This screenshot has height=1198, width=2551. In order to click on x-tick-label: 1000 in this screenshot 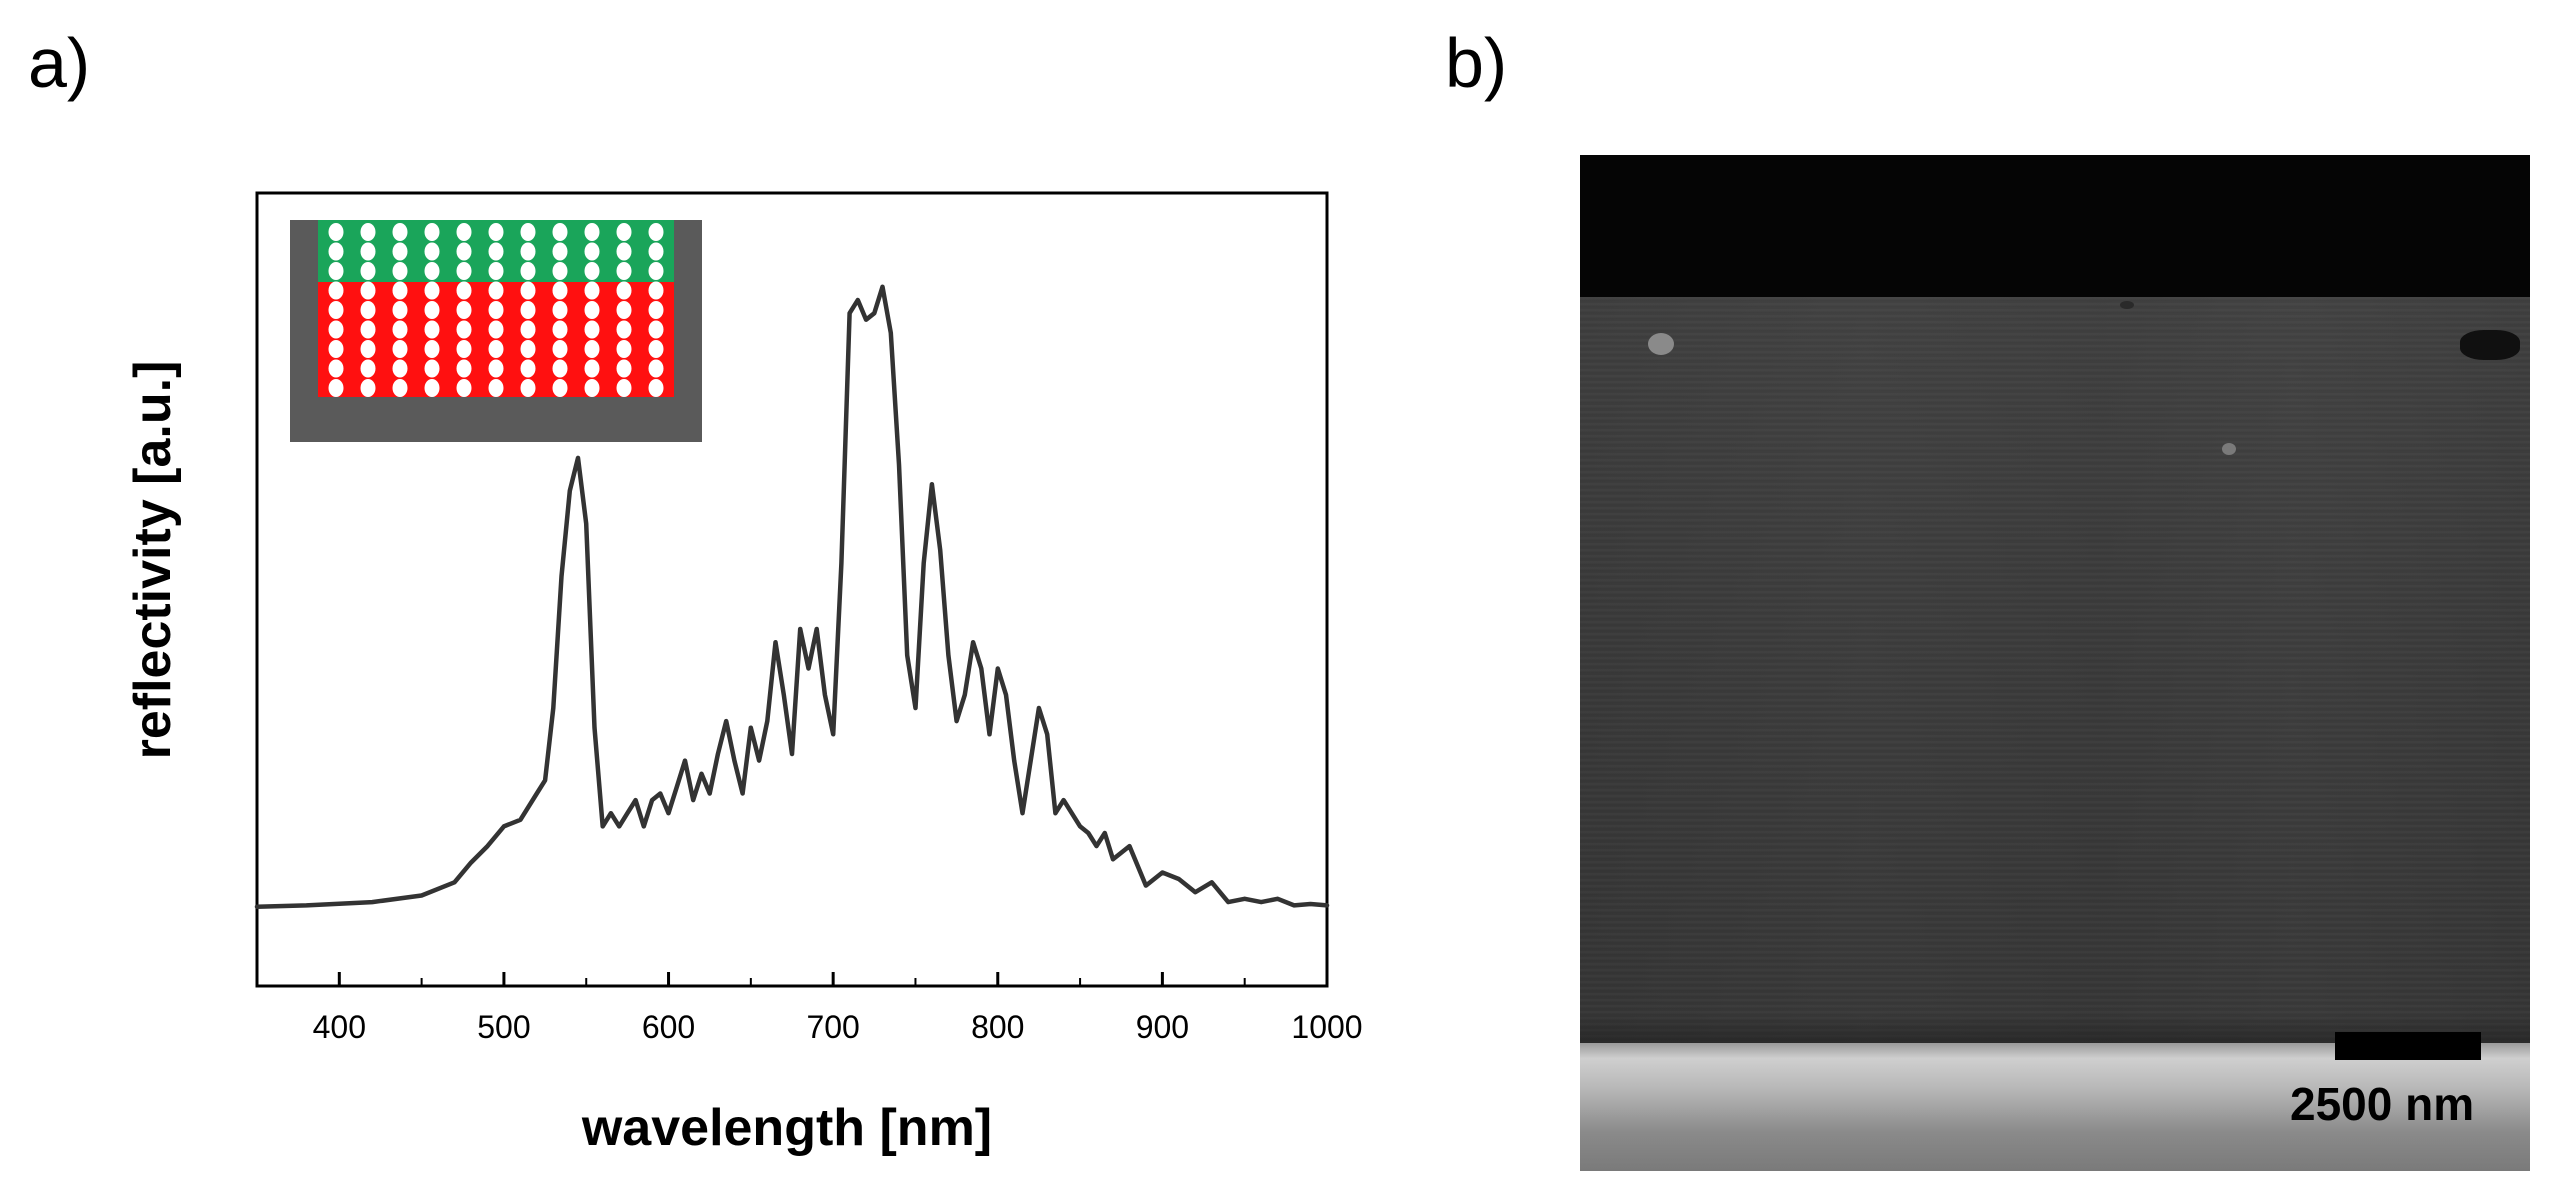, I will do `click(1326, 1027)`.